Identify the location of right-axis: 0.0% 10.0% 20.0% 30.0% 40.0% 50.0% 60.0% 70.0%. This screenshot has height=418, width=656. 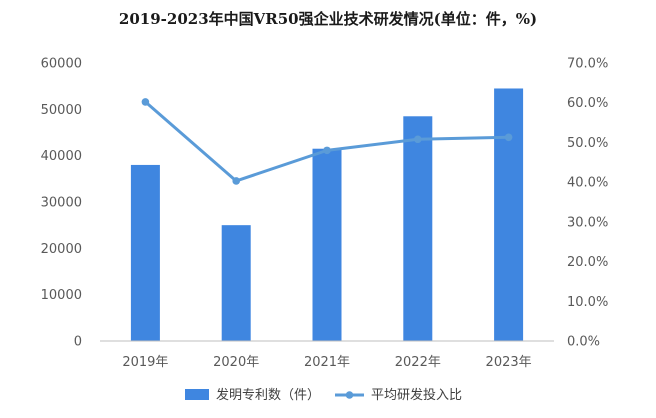
(587, 203).